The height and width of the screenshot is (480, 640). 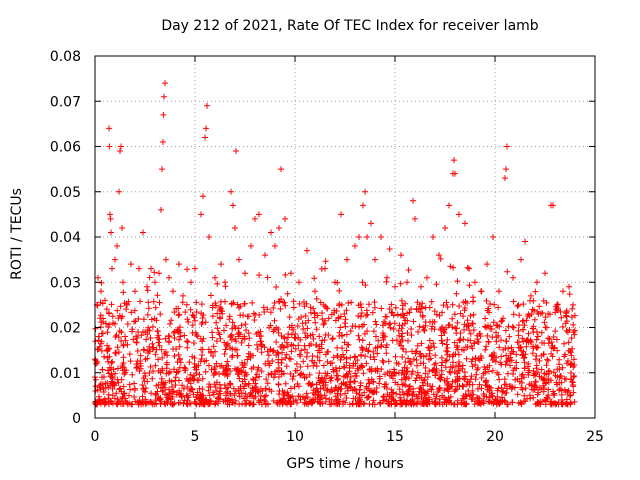 I want to click on y-tick-label: 0.04, so click(x=65, y=238).